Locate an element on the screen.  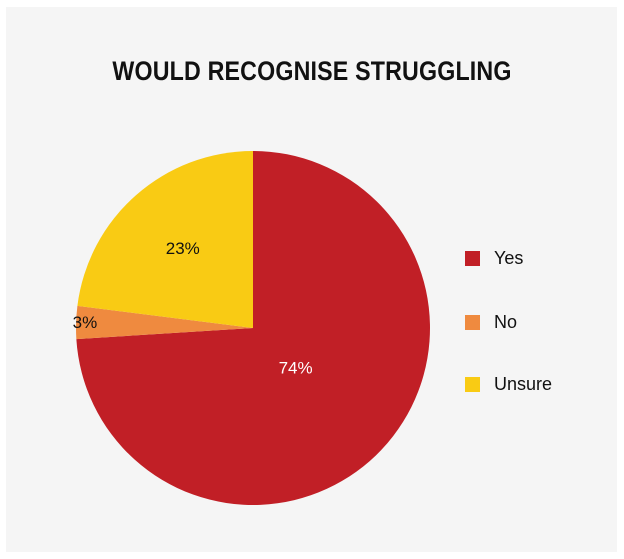
legend-swatch-yes is located at coordinates (472, 258).